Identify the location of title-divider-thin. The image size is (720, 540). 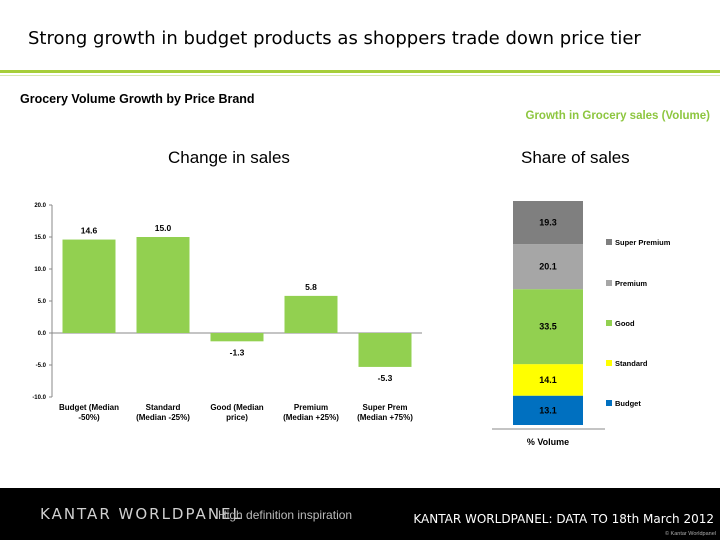
(360, 75).